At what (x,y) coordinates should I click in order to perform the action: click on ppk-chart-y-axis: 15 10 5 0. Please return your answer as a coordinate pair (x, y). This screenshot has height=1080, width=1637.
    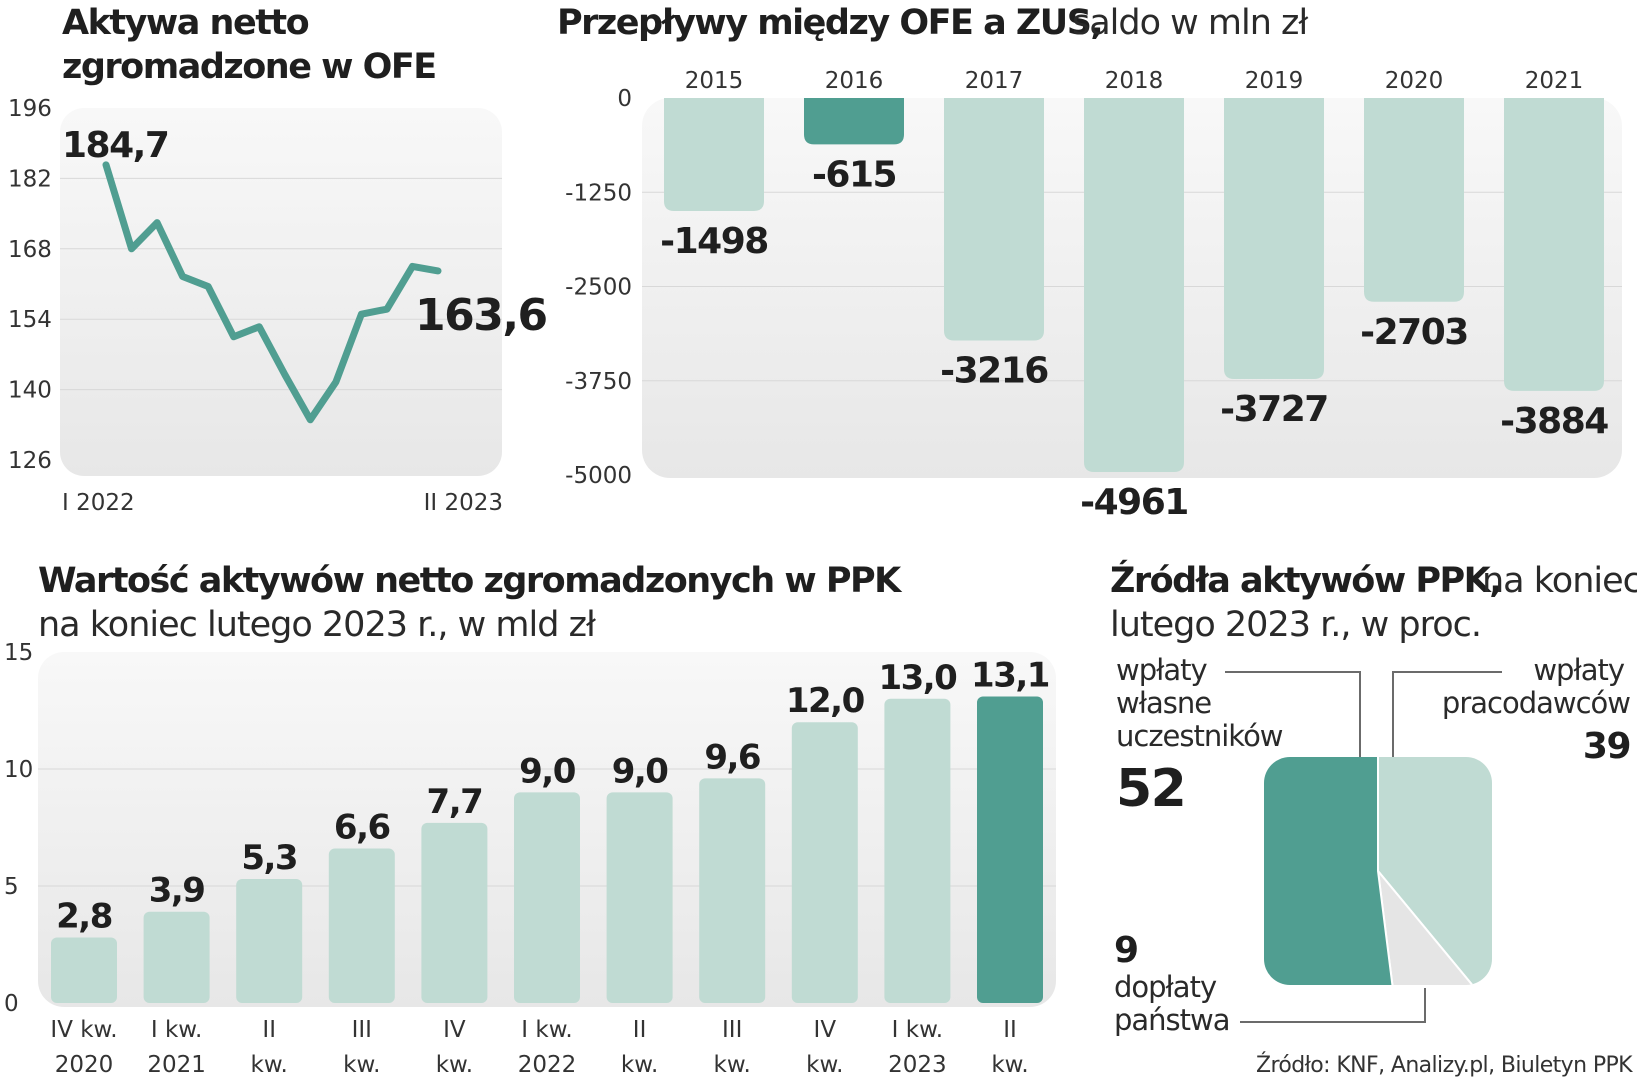
    Looking at the image, I should click on (18, 828).